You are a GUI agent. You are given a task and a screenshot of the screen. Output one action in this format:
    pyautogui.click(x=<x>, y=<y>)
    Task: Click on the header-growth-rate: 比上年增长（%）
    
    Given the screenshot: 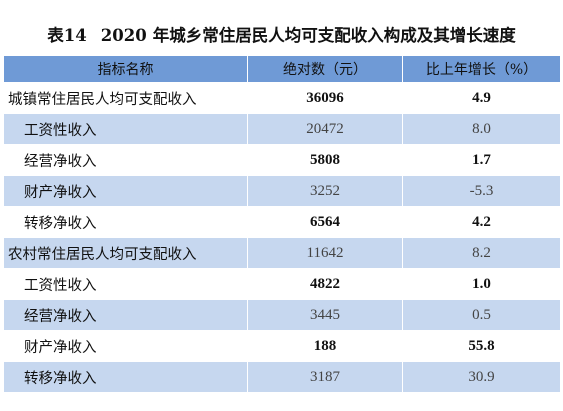 What is the action you would take?
    pyautogui.click(x=481, y=69)
    